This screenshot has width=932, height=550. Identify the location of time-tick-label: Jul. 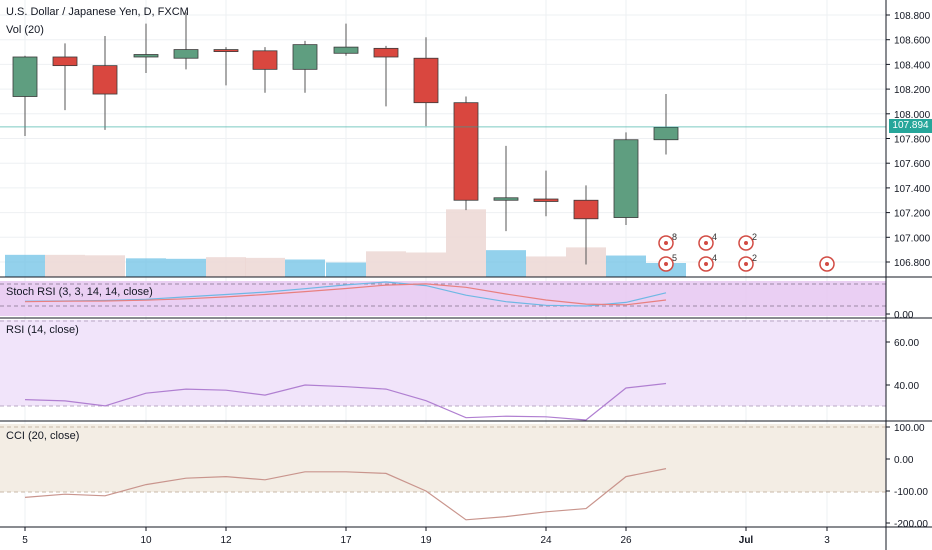
(746, 540).